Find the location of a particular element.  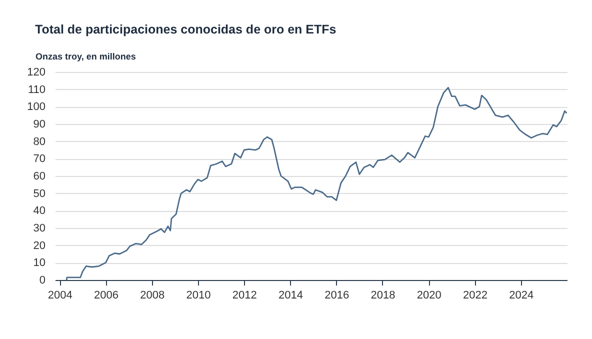

y-tick-label: 50 is located at coordinates (39, 194).